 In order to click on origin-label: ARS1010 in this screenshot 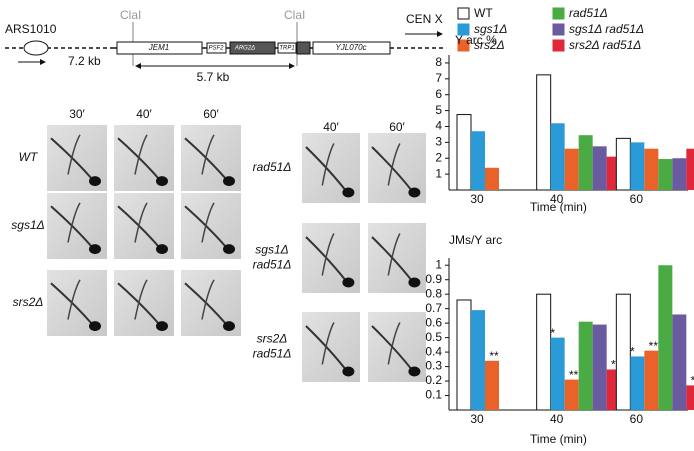, I will do `click(31, 29)`.